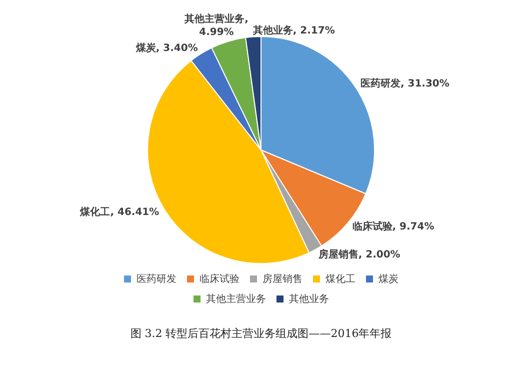  I want to click on data-label: 煤炭, 3.40%, so click(166, 48).